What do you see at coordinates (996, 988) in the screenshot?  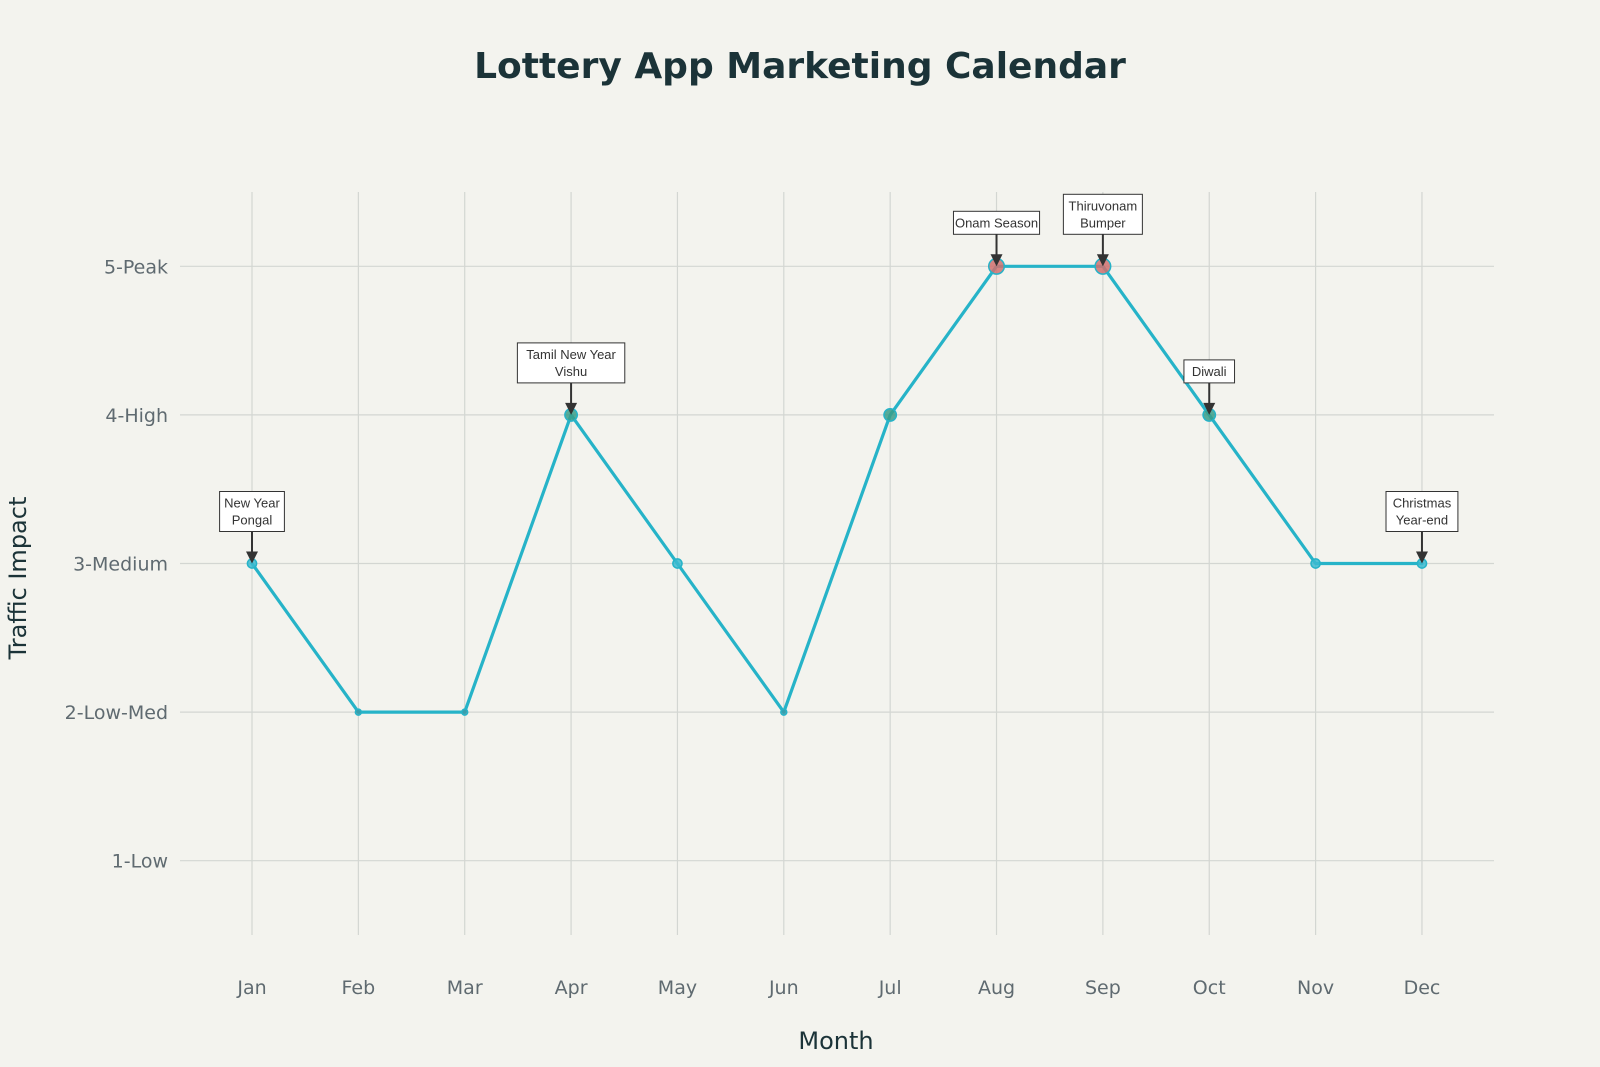 I see `x-tick-label: Aug` at bounding box center [996, 988].